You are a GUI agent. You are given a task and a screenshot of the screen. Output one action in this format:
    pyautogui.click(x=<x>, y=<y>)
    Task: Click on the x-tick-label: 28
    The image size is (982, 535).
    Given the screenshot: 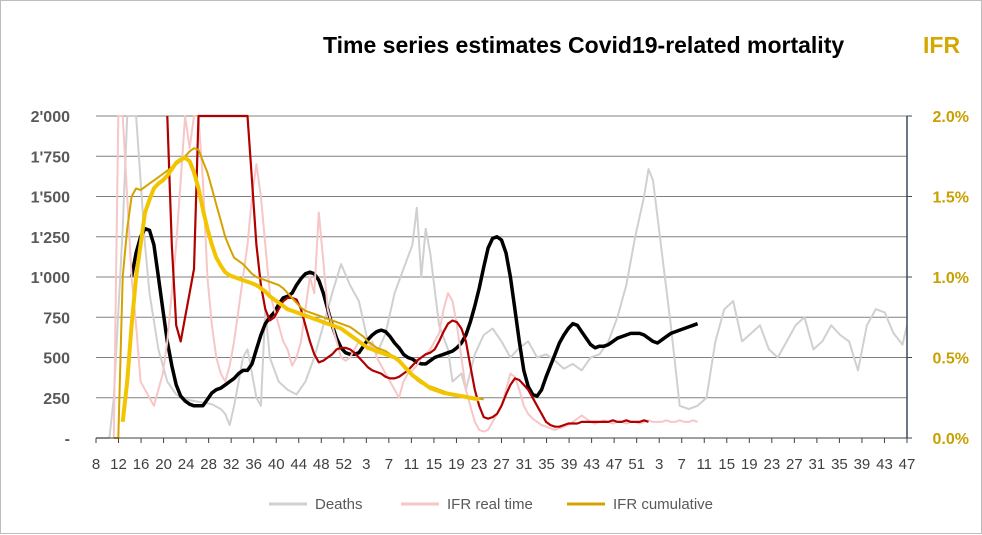 What is the action you would take?
    pyautogui.click(x=208, y=464)
    